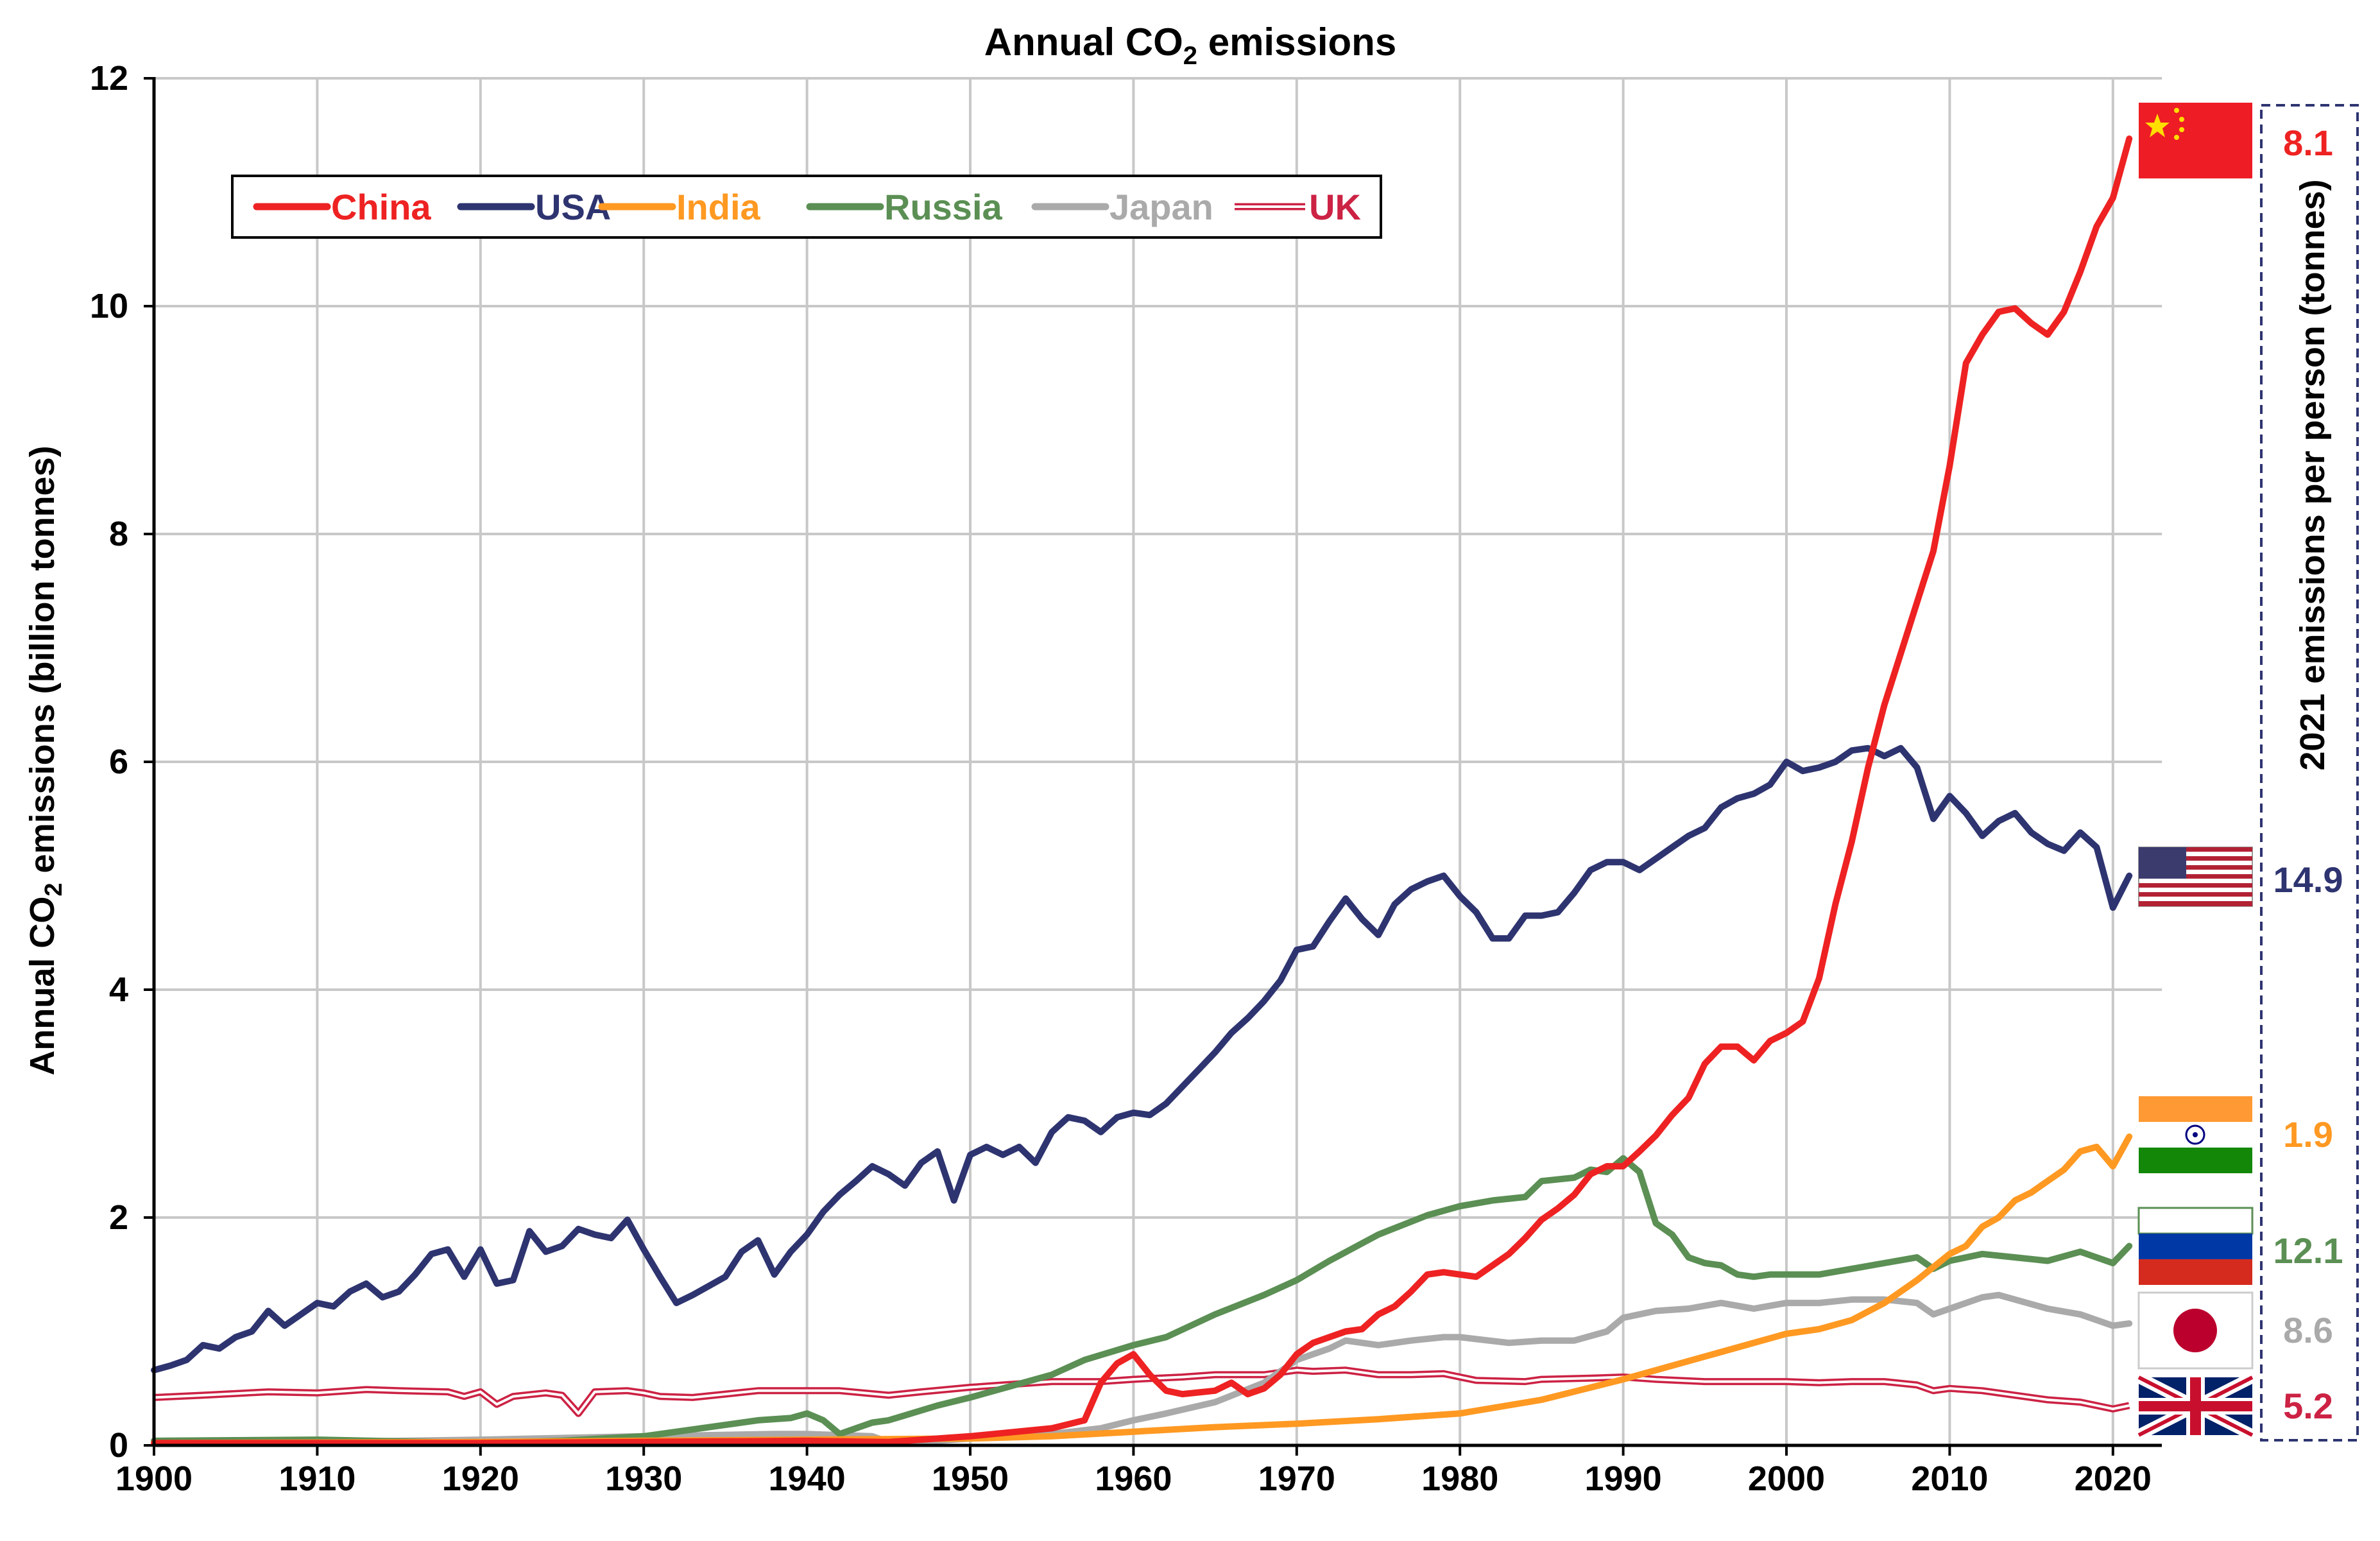 The image size is (2380, 1541). Describe the element at coordinates (1950, 1478) in the screenshot. I see `x-tick-label: 2010` at that location.